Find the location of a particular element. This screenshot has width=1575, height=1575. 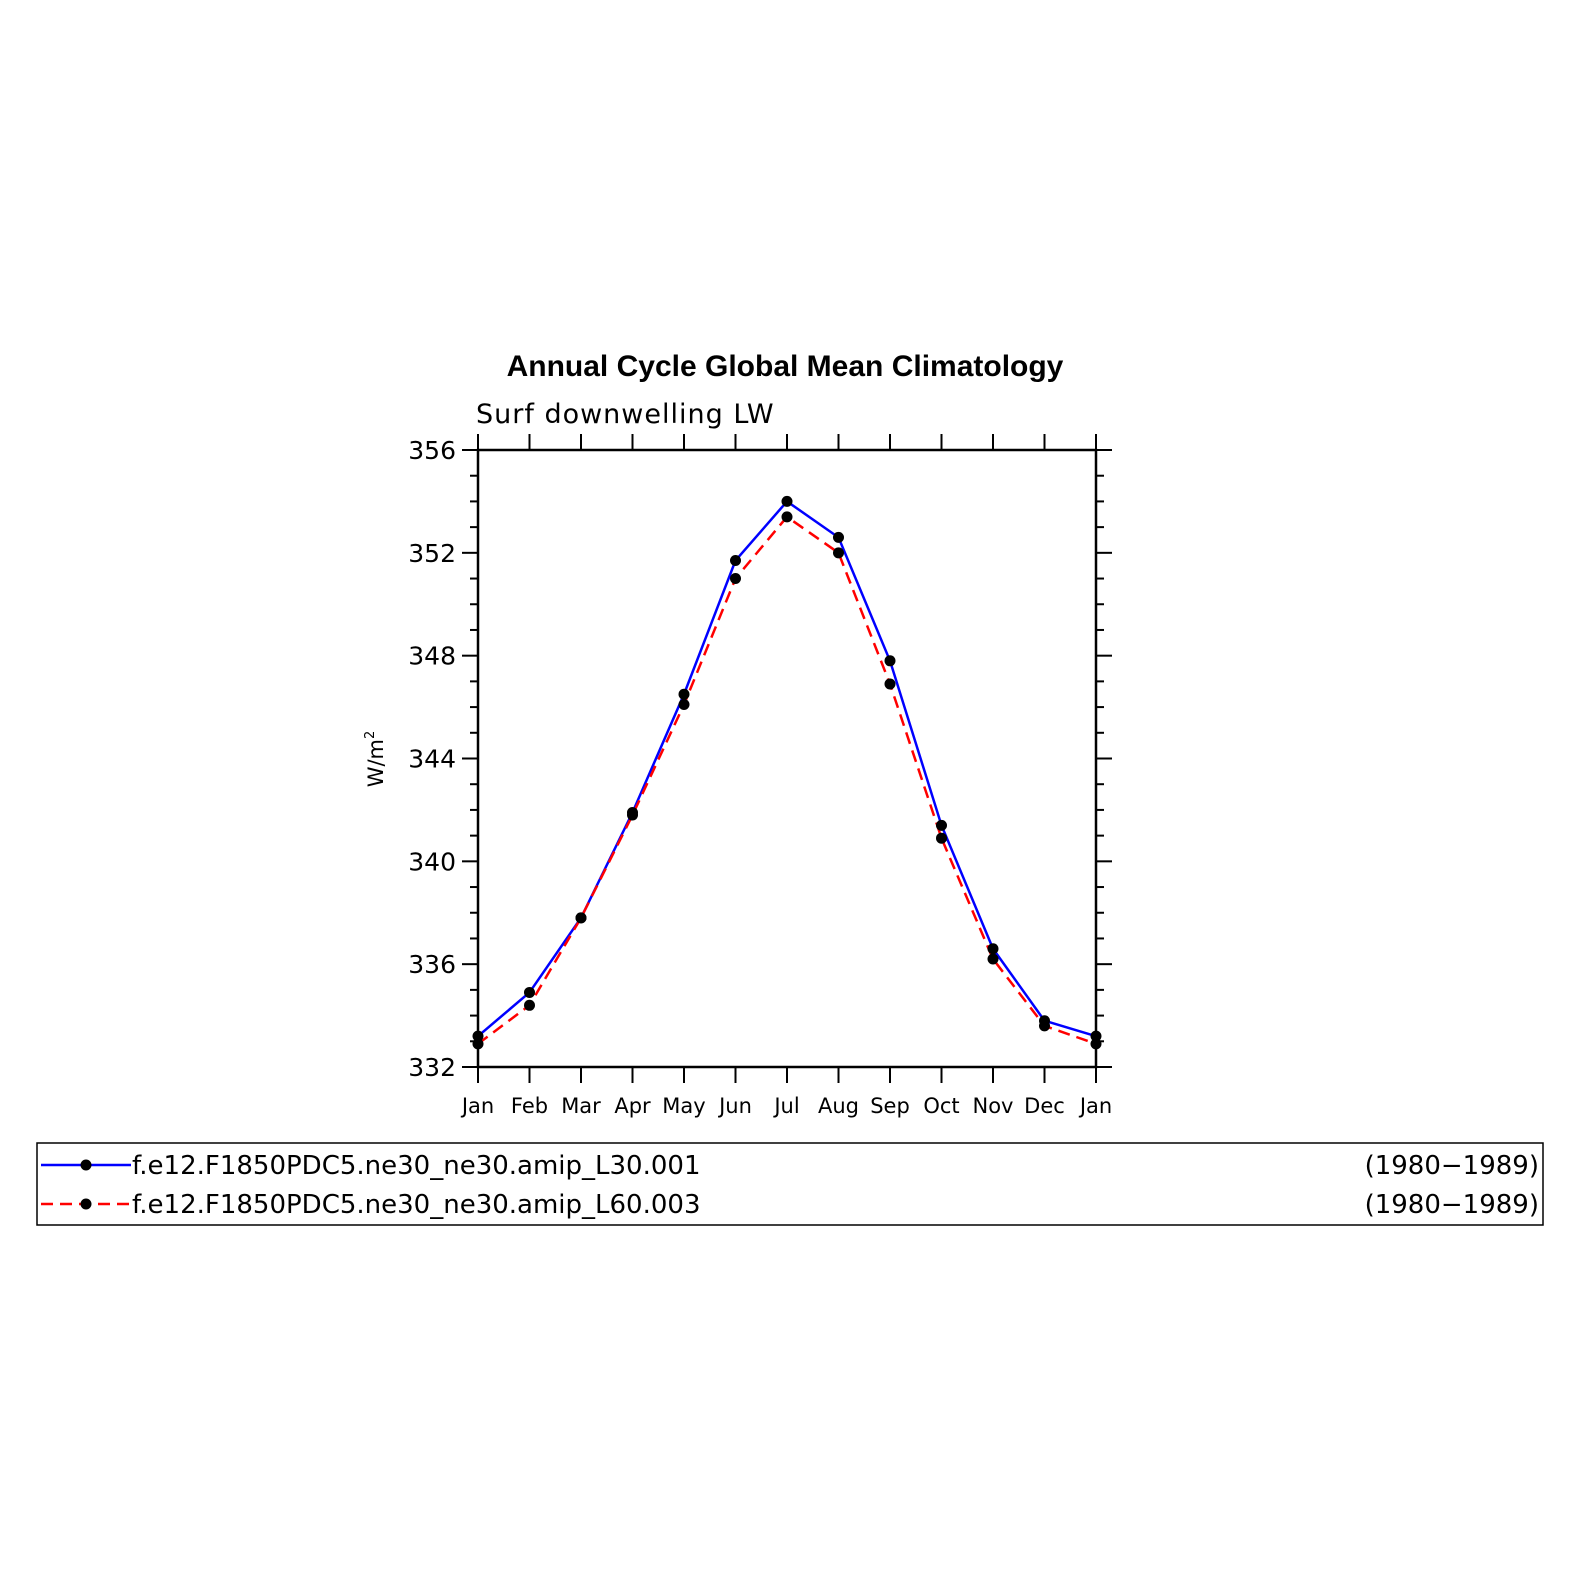

y-tick-label: 340 is located at coordinates (432, 861).